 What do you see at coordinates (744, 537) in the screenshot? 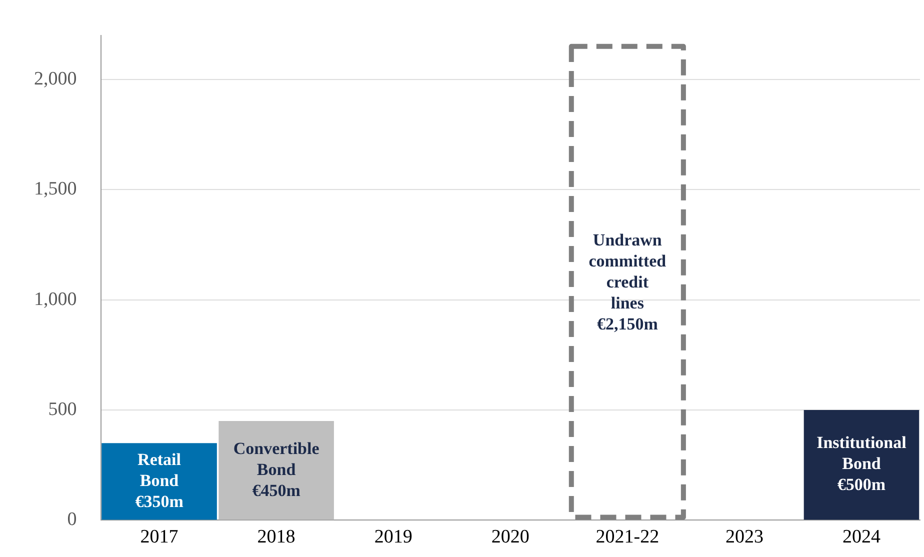
I see `x-tick-label: 2023` at bounding box center [744, 537].